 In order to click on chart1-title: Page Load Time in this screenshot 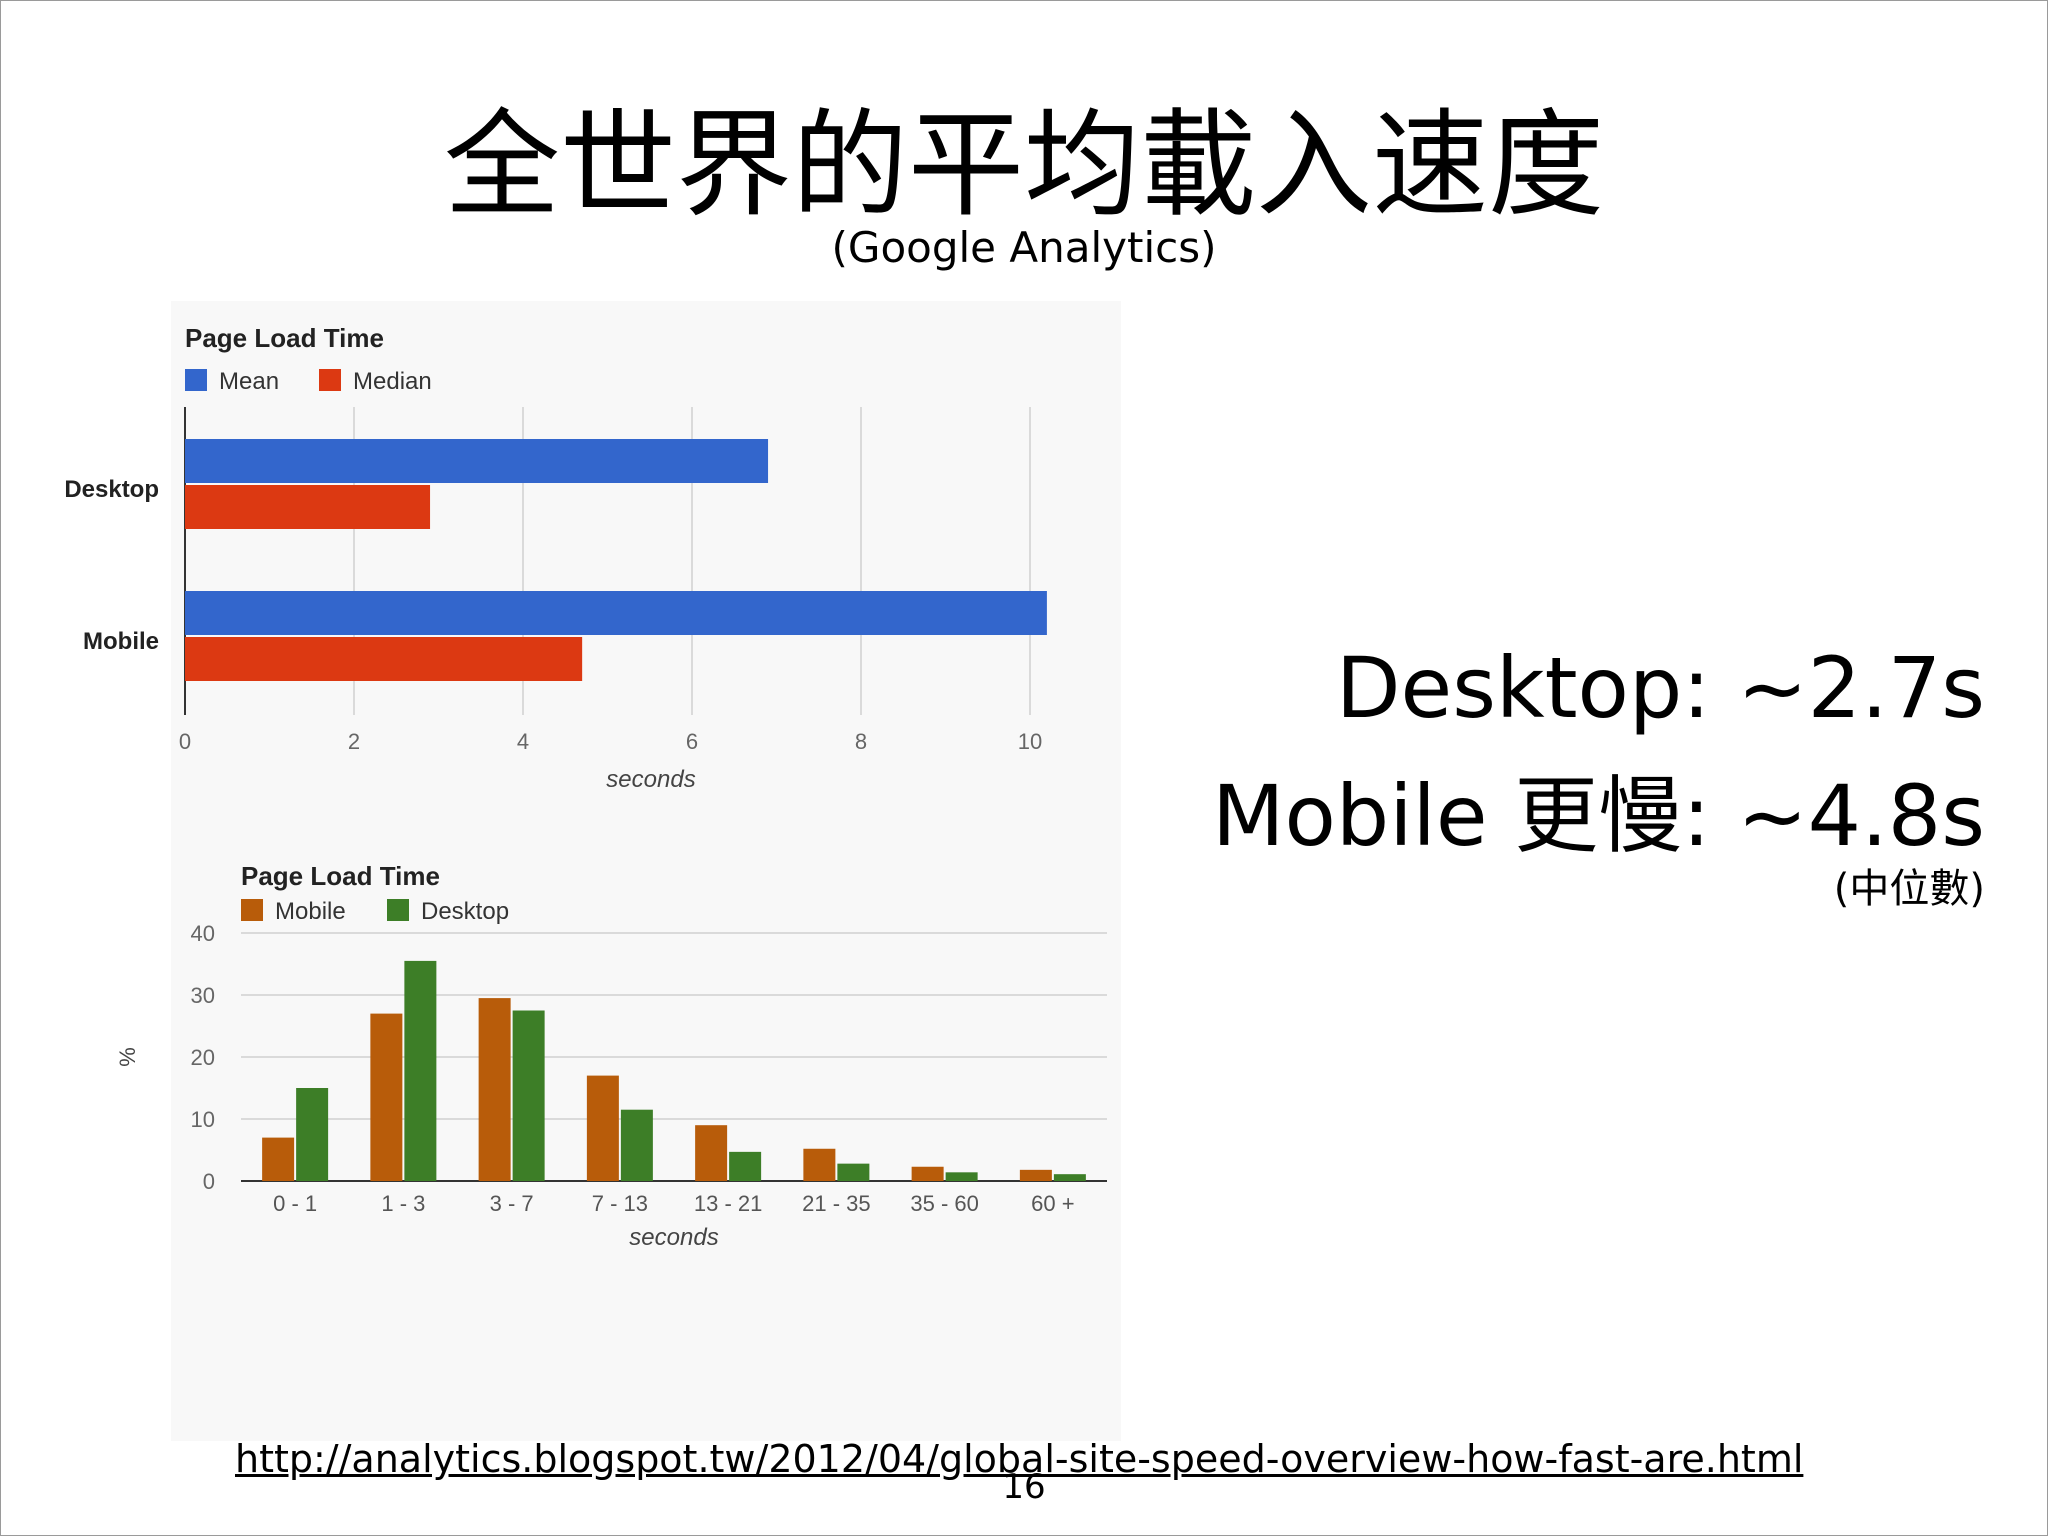, I will do `click(284, 338)`.